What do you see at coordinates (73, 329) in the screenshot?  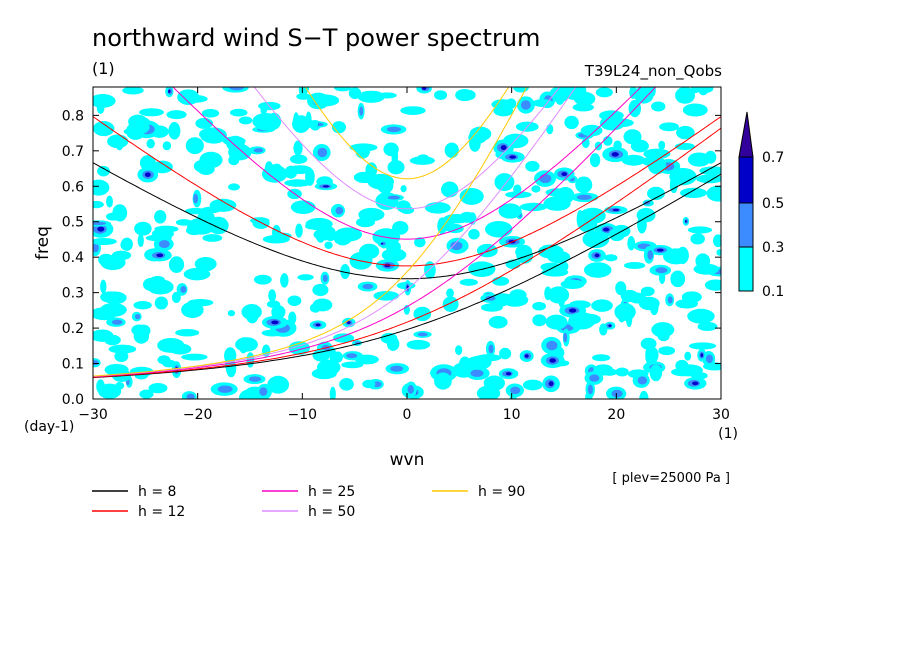 I see `y-tick-label: 0.2` at bounding box center [73, 329].